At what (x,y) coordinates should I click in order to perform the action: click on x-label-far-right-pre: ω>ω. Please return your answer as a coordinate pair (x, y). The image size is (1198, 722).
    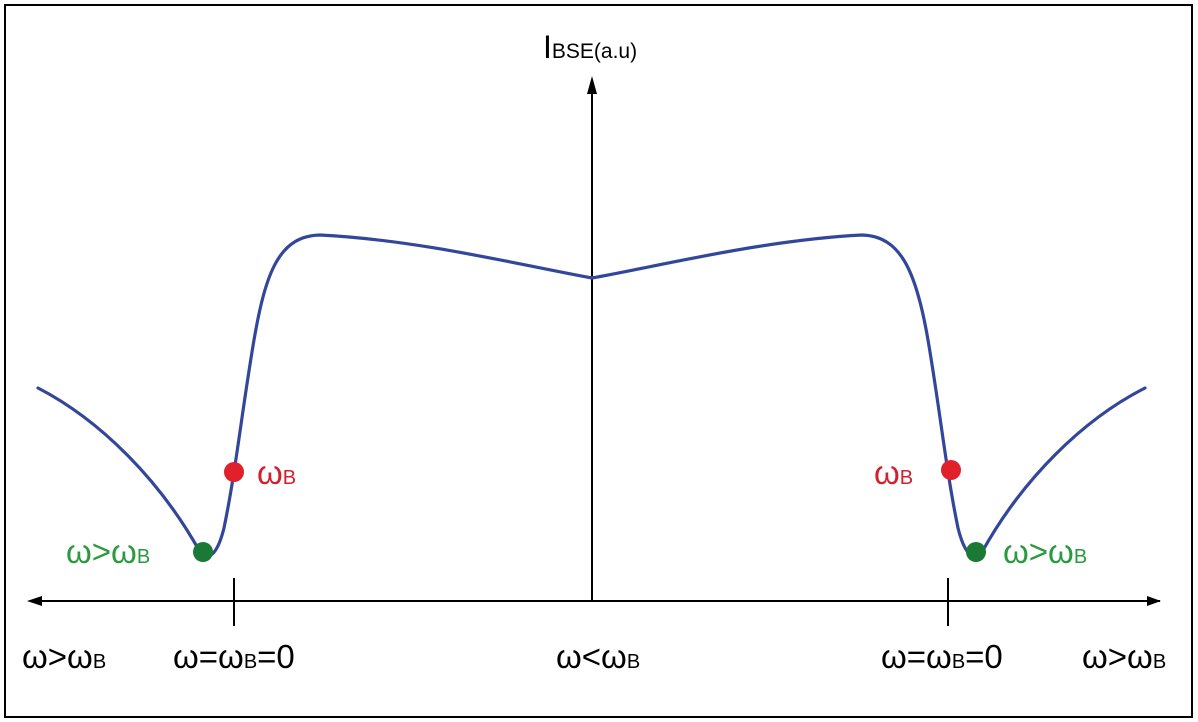
    Looking at the image, I should click on (1117, 656).